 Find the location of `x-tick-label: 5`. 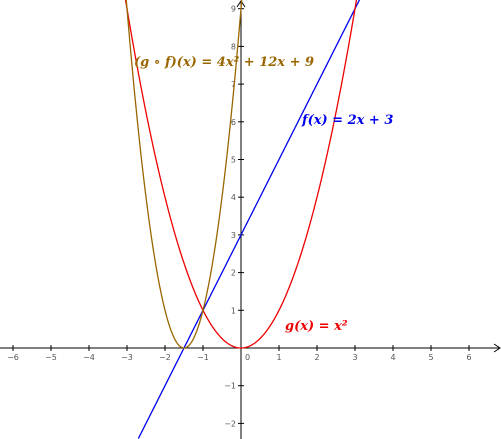

x-tick-label: 5 is located at coordinates (430, 357).